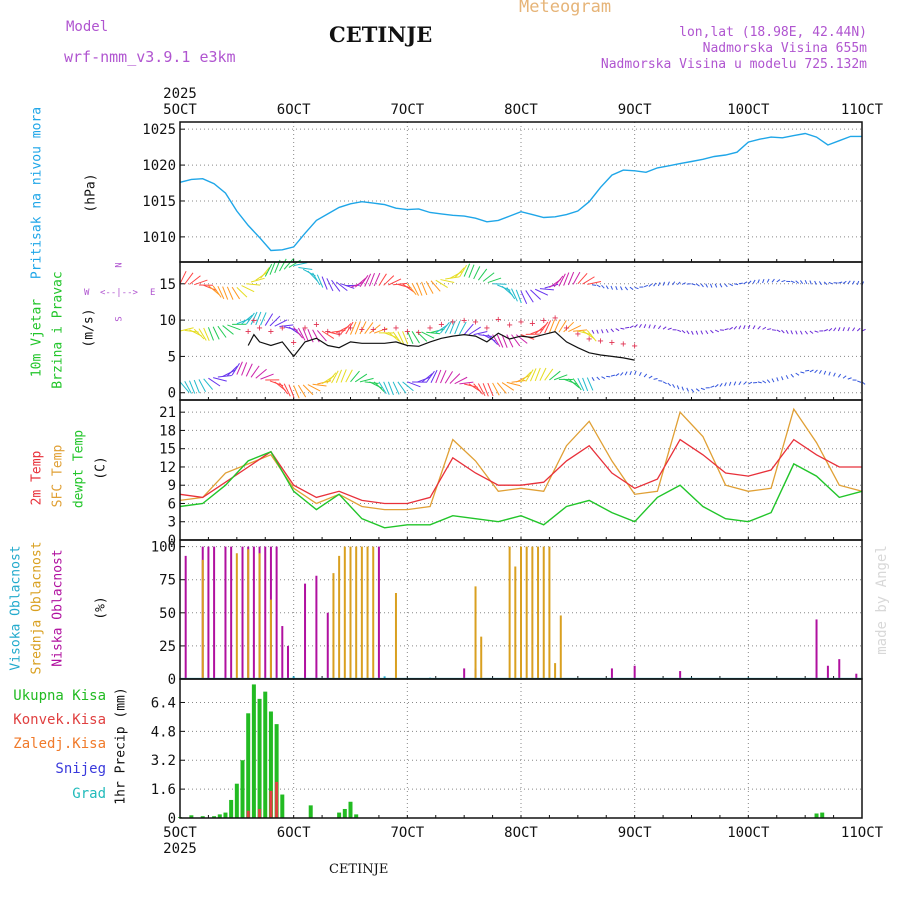 The height and width of the screenshot is (900, 900). Describe the element at coordinates (87, 27) in the screenshot. I see `model-label: Model` at that location.